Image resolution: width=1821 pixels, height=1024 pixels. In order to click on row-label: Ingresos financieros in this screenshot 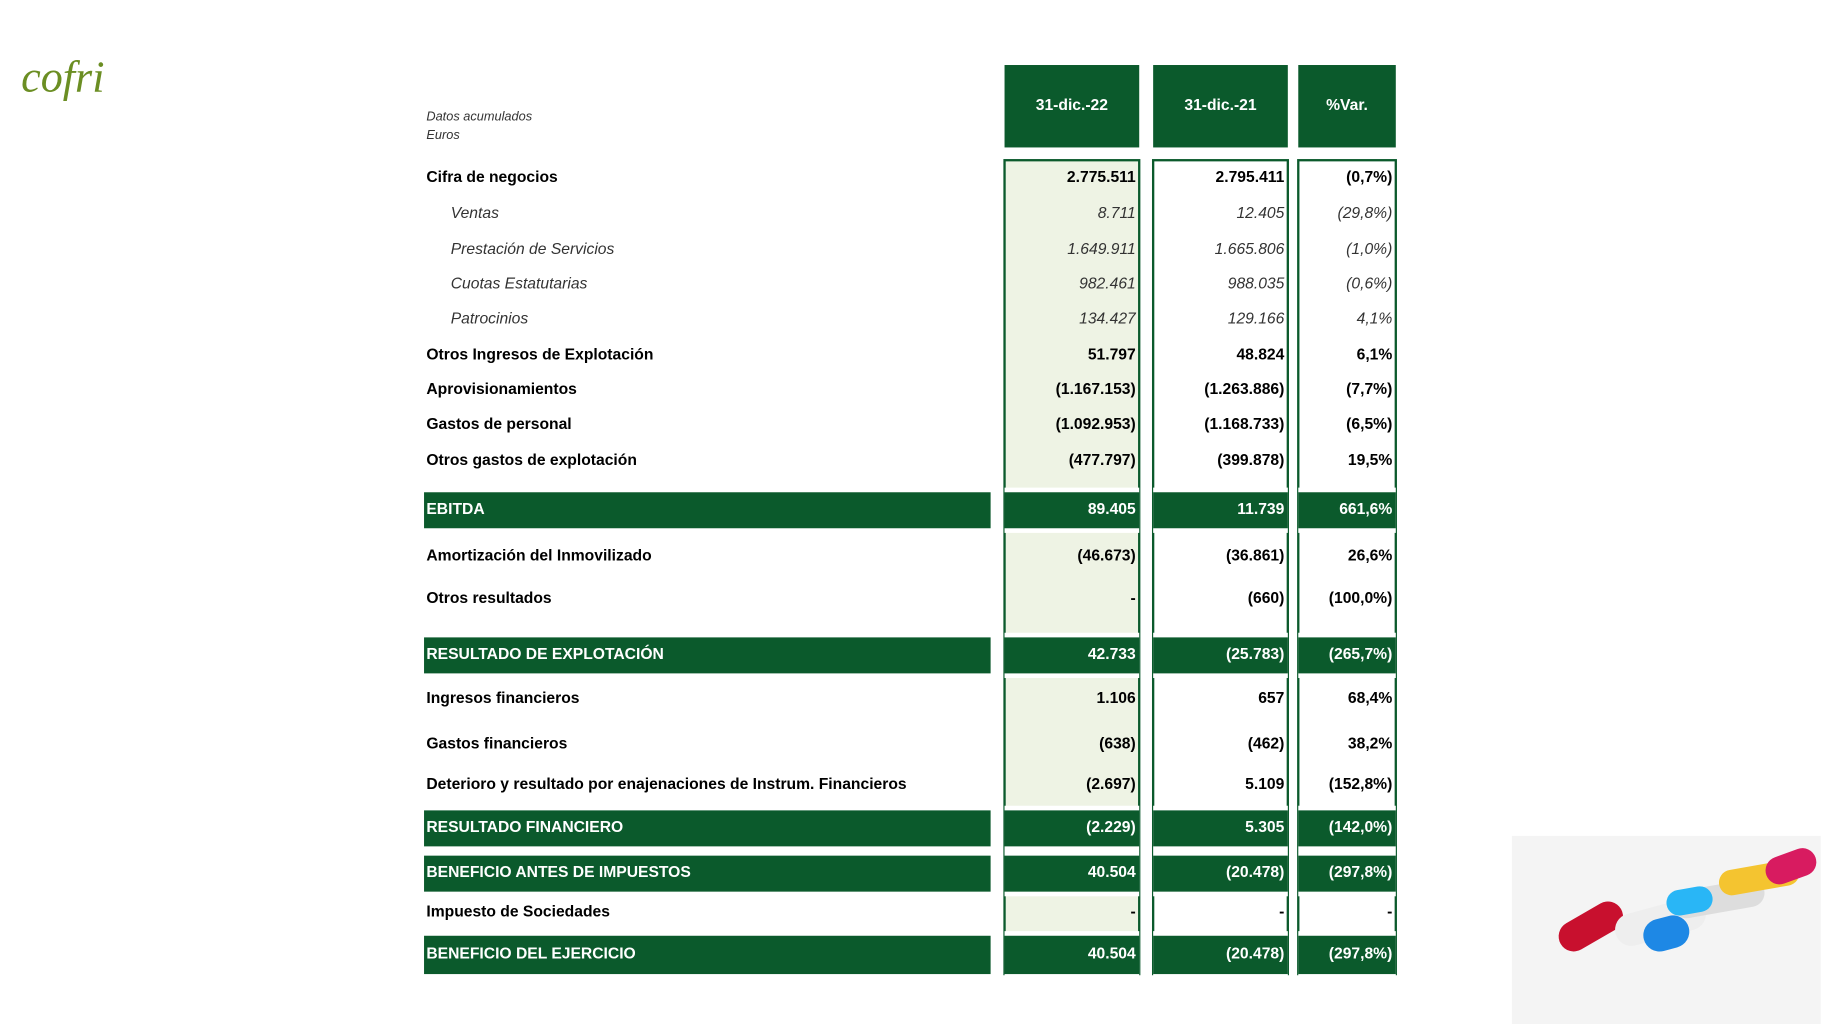, I will do `click(502, 698)`.